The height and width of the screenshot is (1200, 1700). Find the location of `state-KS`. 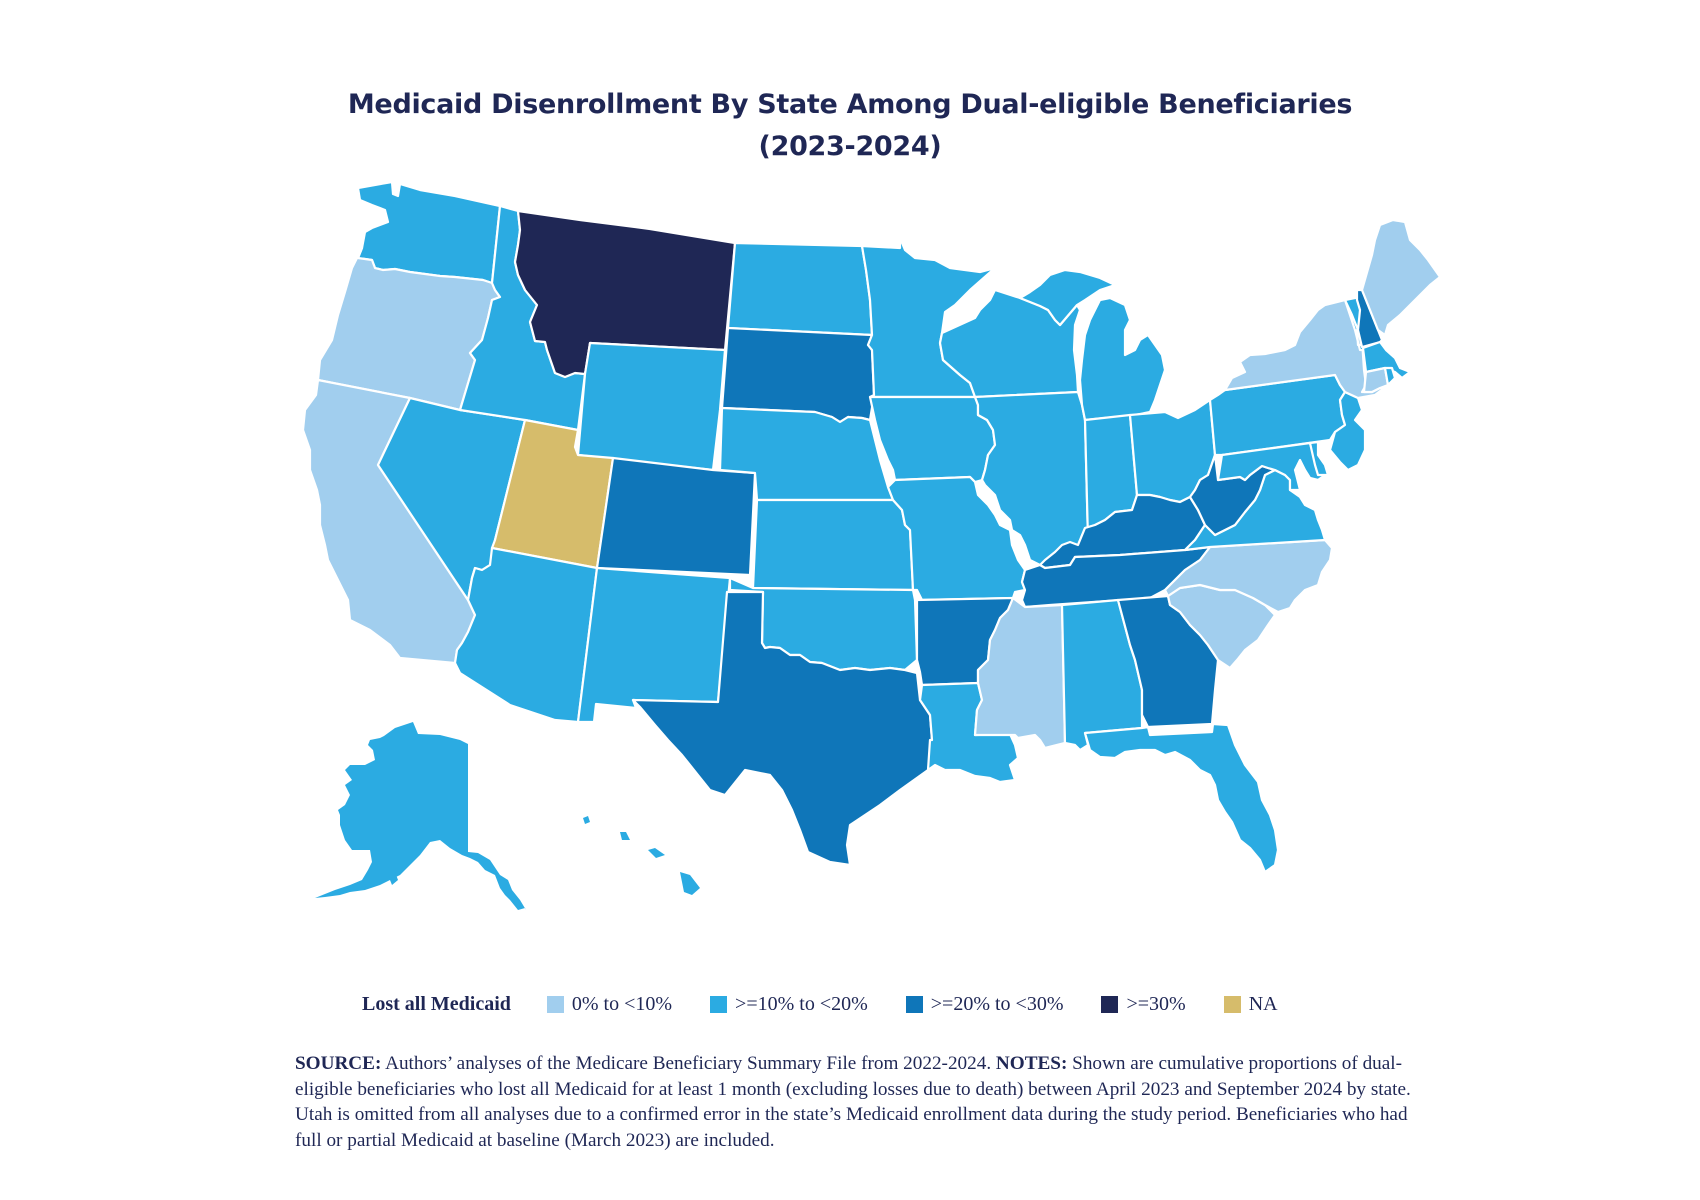

state-KS is located at coordinates (833, 545).